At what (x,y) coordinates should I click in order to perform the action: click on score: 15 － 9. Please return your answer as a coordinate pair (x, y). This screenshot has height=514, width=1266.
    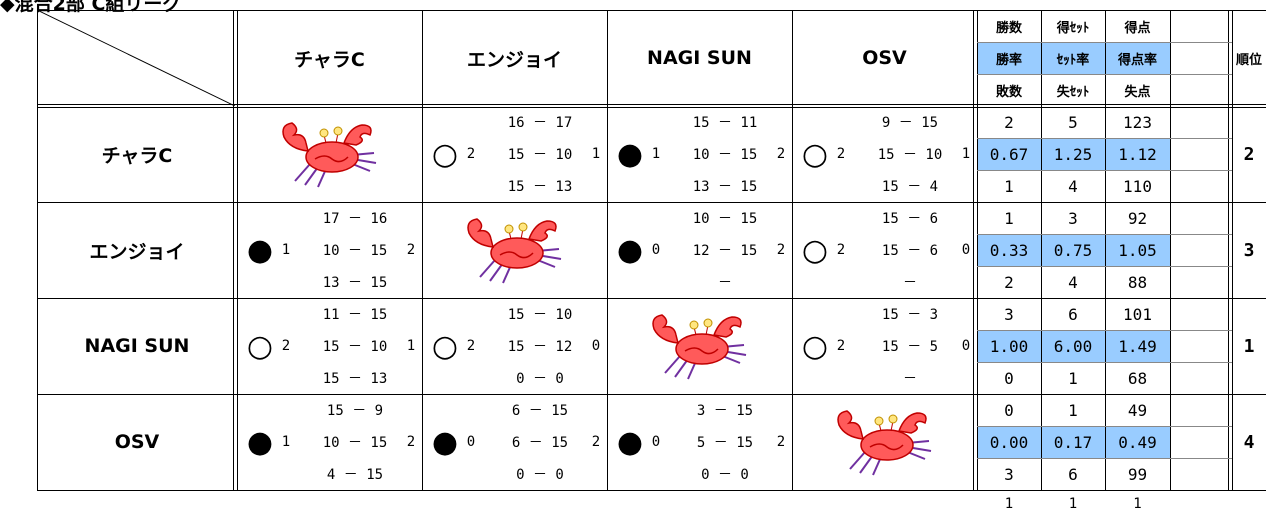
    Looking at the image, I should click on (355, 411).